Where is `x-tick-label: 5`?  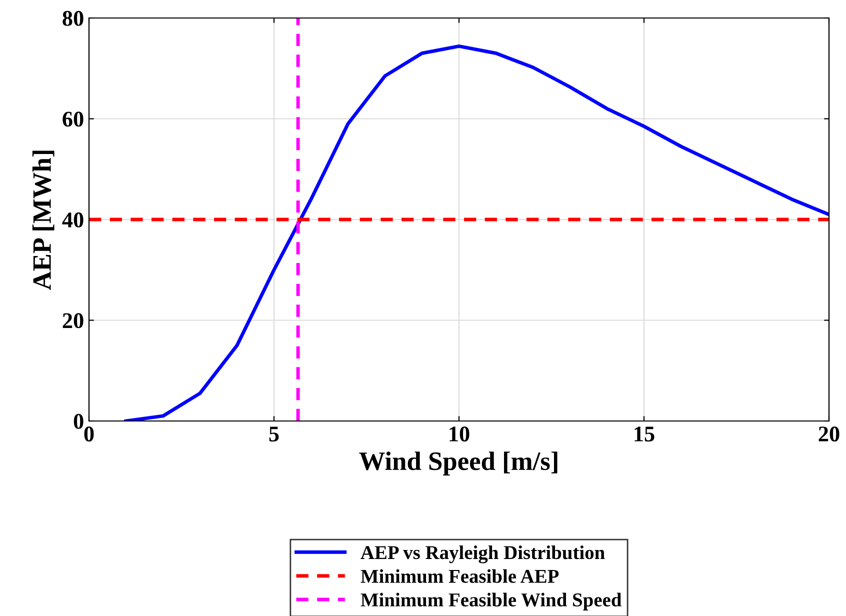
x-tick-label: 5 is located at coordinates (274, 434).